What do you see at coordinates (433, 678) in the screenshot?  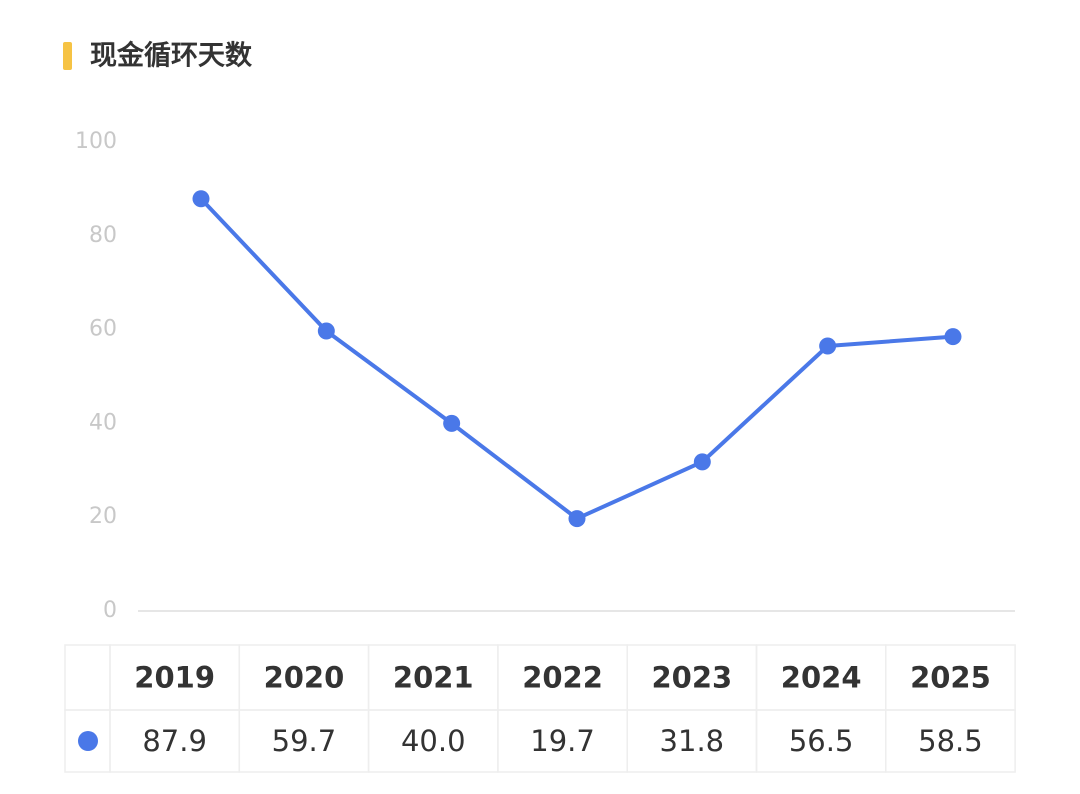 I see `x-tick-label: 2021` at bounding box center [433, 678].